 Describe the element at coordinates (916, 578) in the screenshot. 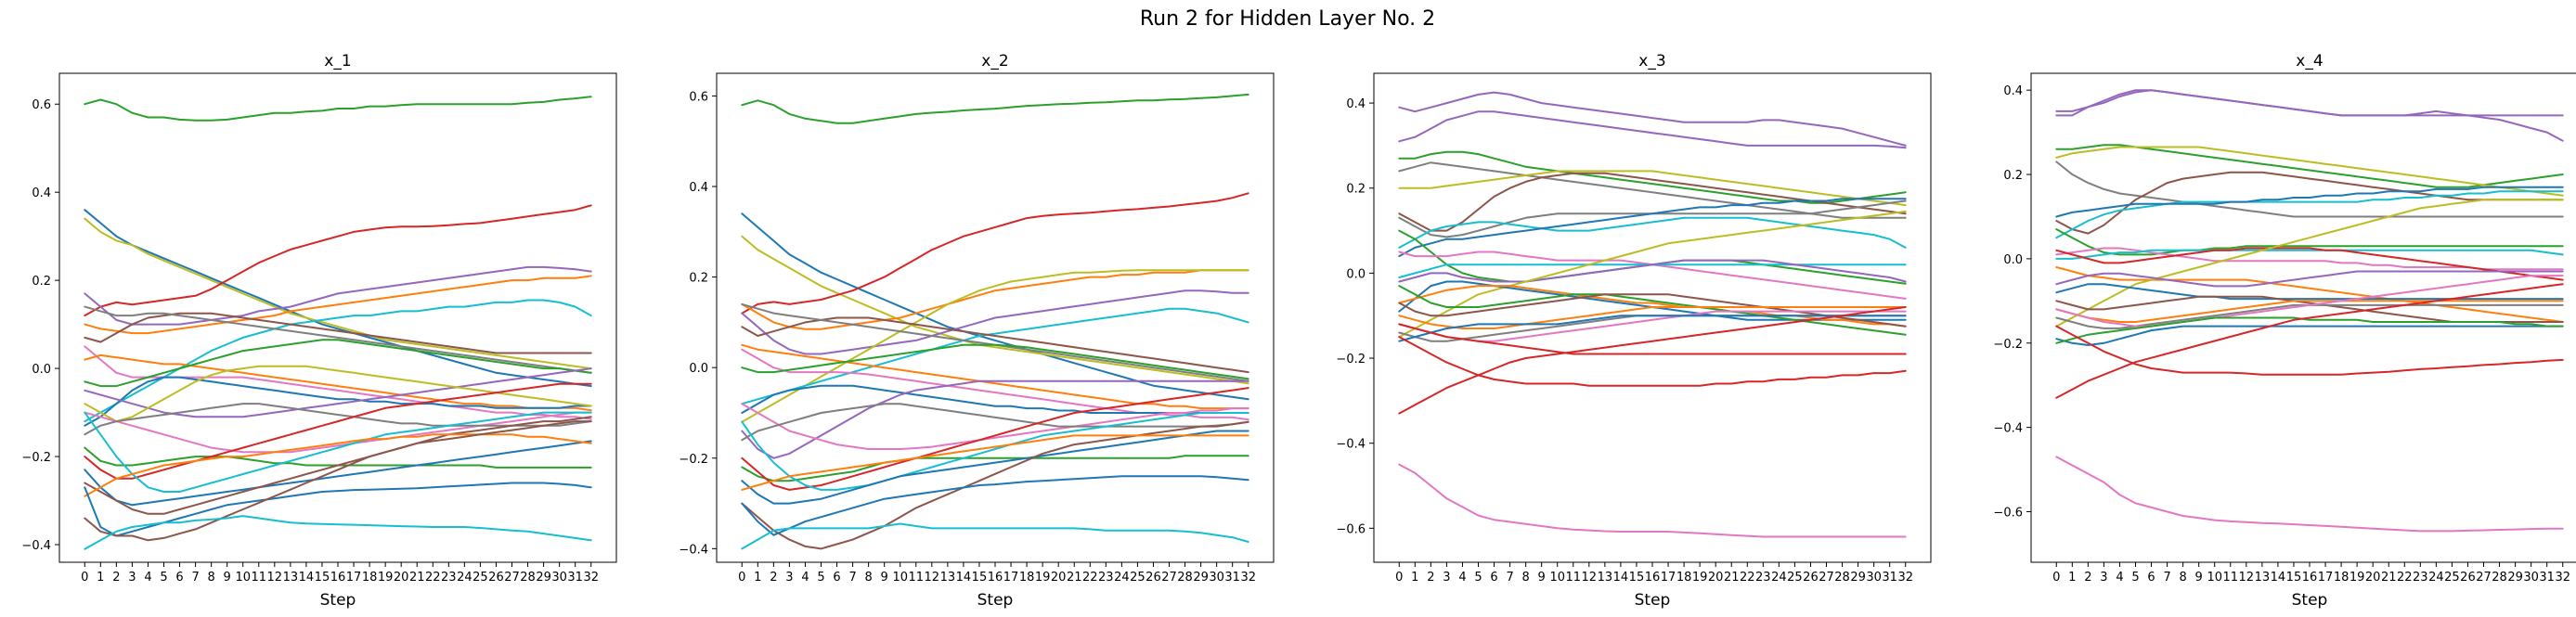

I see `x-tick-label: 11` at that location.